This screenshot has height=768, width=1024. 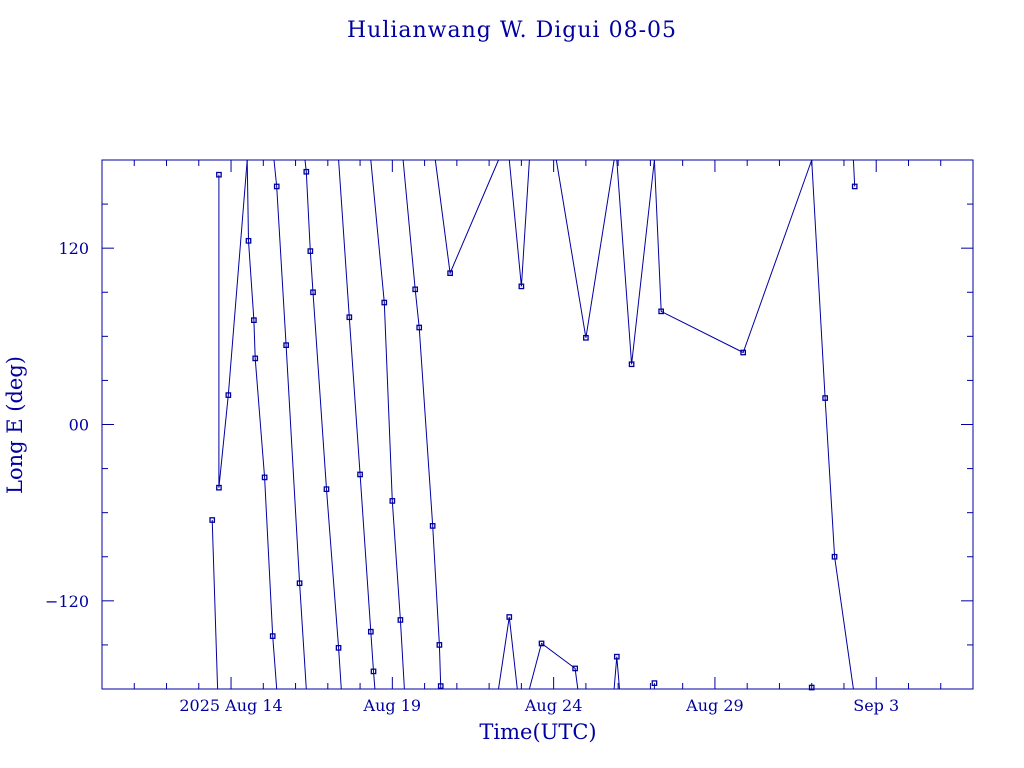 I want to click on y-tick-label: 120, so click(x=73, y=248).